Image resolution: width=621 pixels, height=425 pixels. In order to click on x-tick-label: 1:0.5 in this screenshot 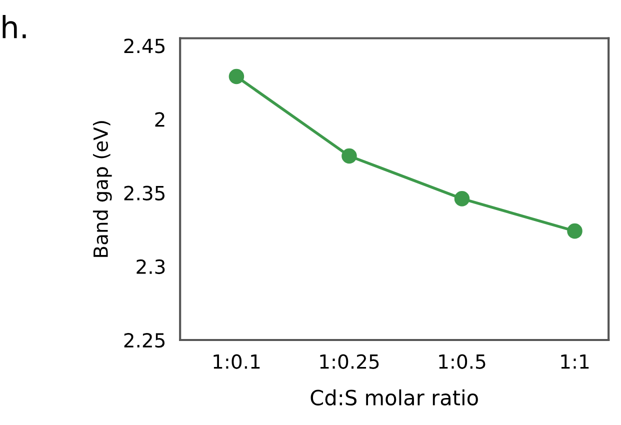, I will do `click(462, 361)`.